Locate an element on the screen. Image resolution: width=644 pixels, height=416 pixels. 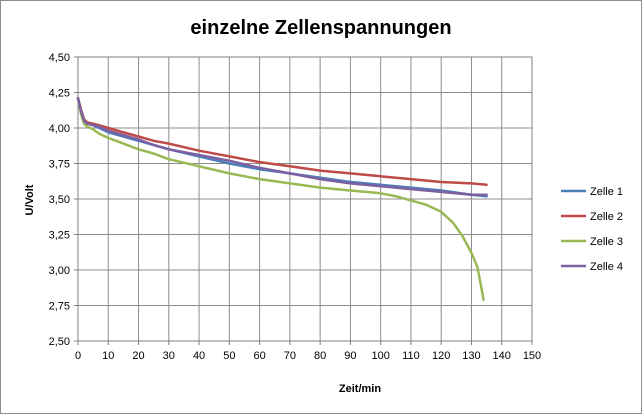
chart-title: einzelne Zellenspannungen is located at coordinates (320, 28).